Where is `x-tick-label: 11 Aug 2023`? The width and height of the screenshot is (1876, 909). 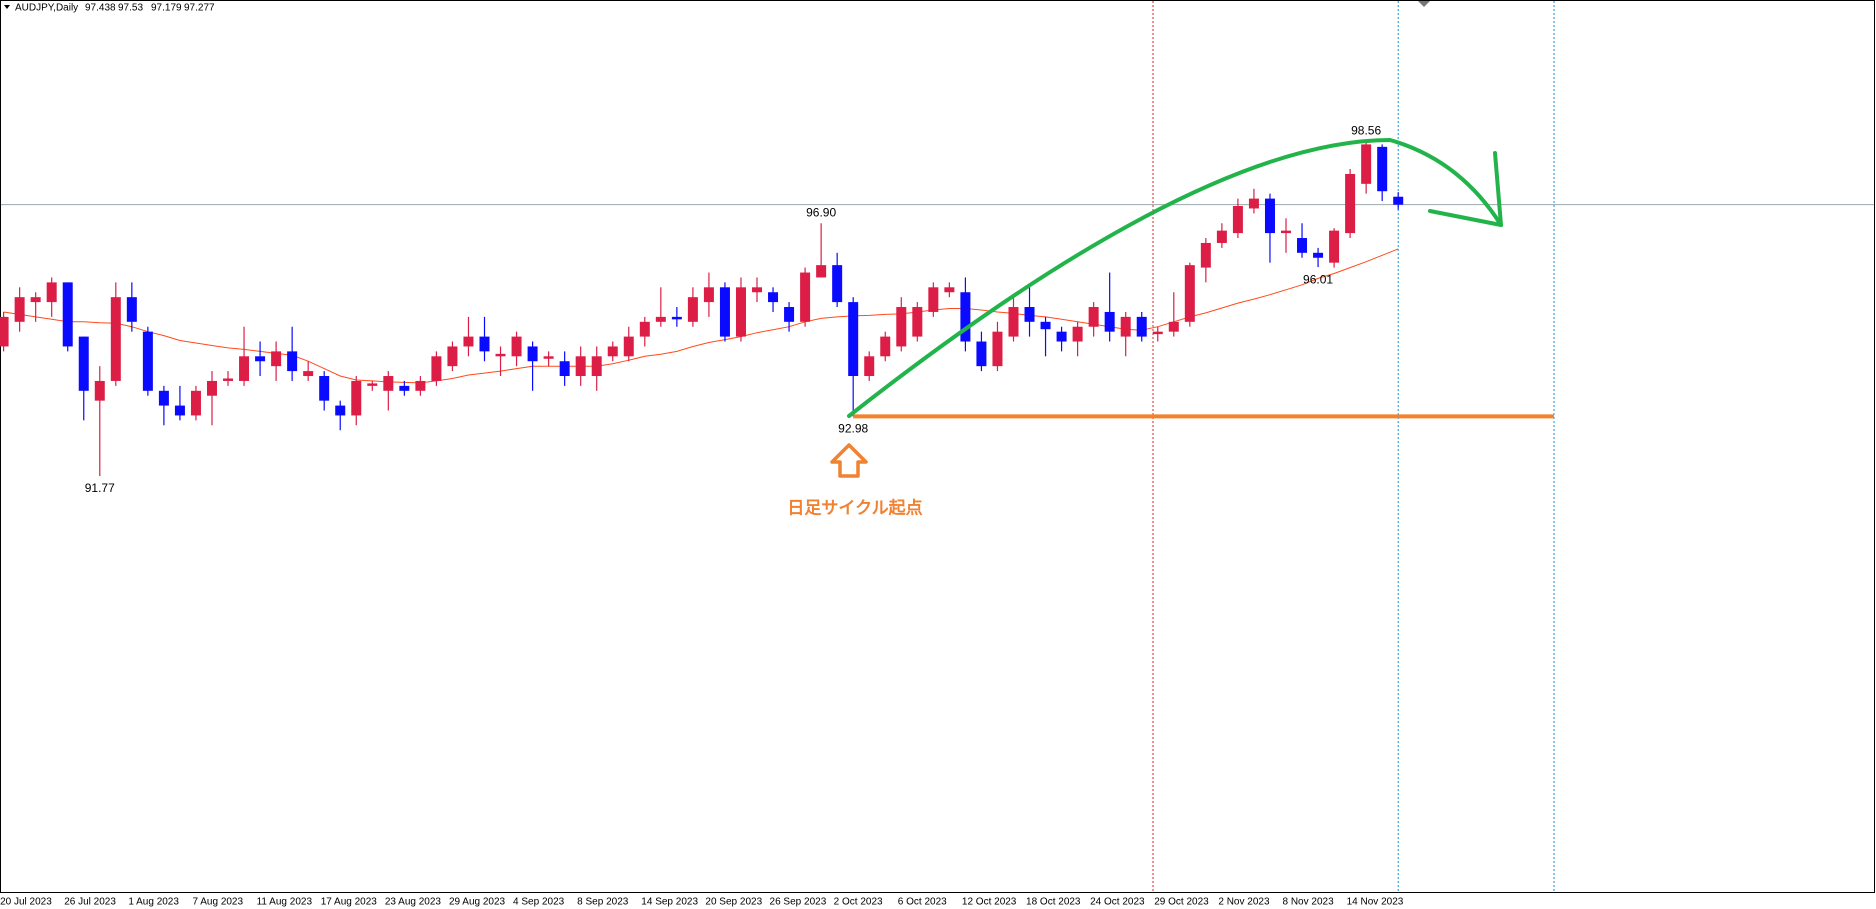 x-tick-label: 11 Aug 2023 is located at coordinates (285, 902).